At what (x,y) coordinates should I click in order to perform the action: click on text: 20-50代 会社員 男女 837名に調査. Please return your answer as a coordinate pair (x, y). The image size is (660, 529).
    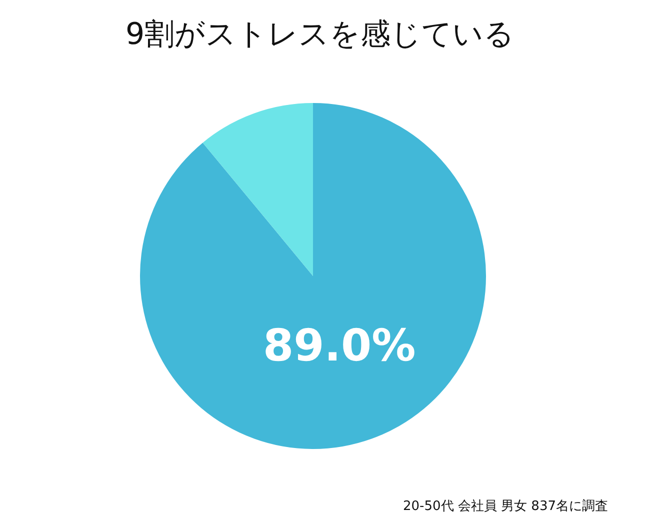
    Looking at the image, I should click on (505, 506).